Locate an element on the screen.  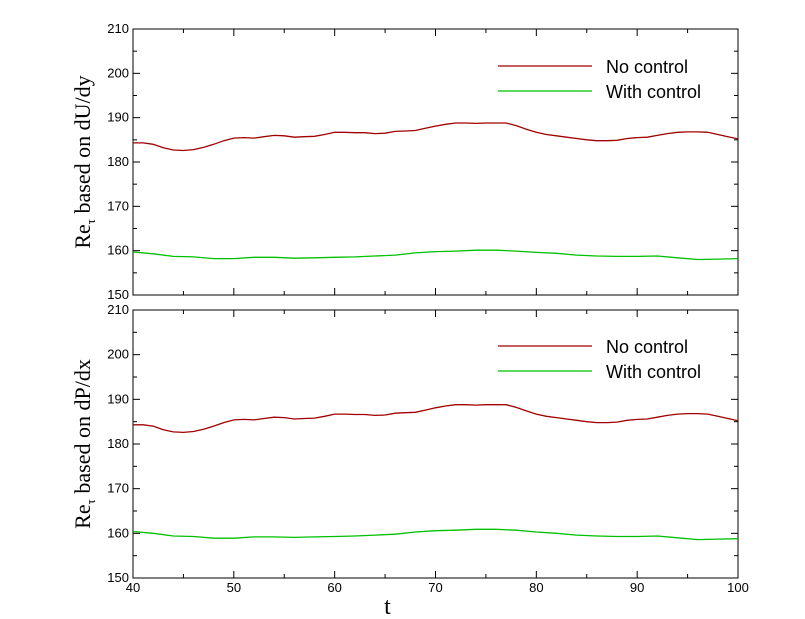
x-tick-label: 70 is located at coordinates (435, 587).